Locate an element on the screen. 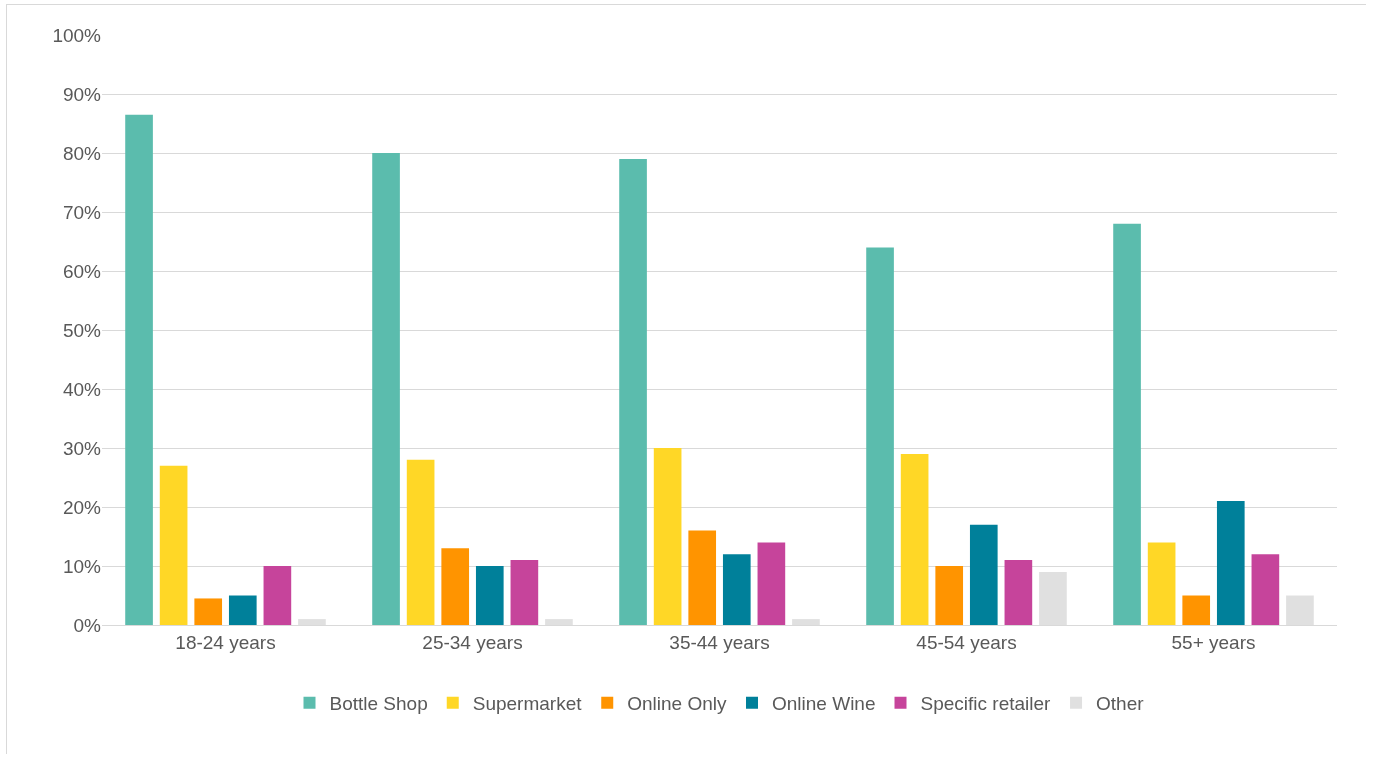 This screenshot has height=760, width=1373. legend-label: Online Only is located at coordinates (677, 704).